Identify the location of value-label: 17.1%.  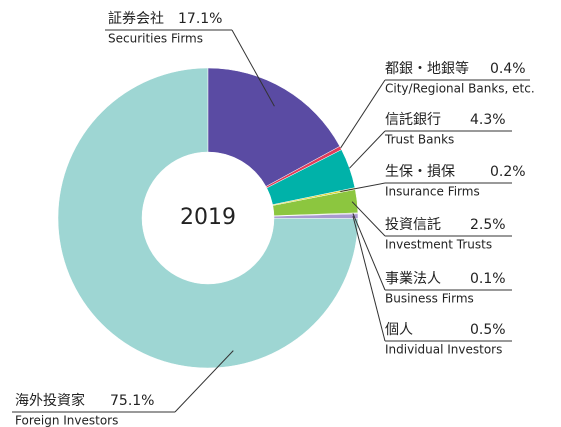
(200, 19).